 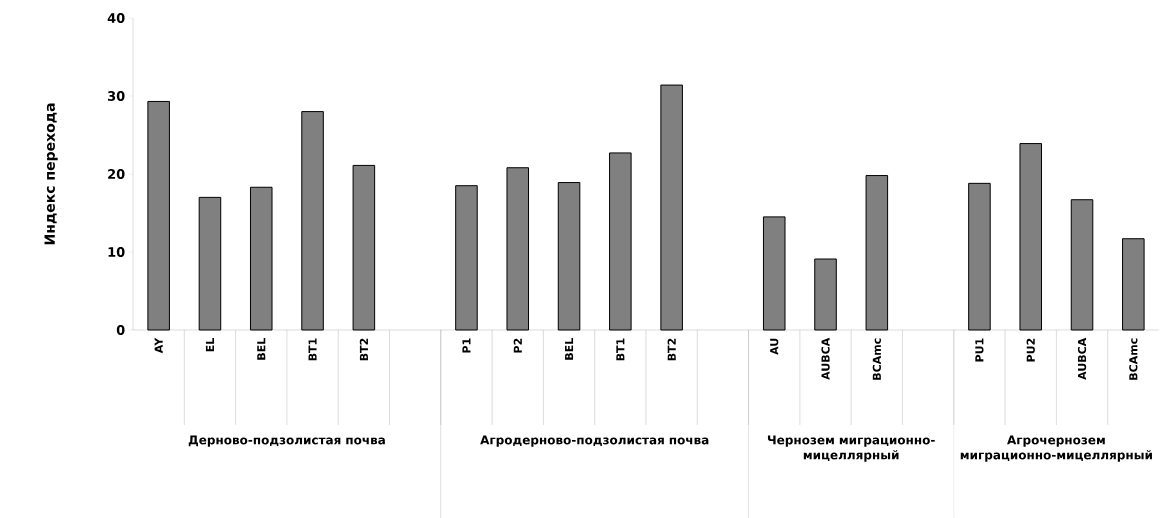 I want to click on x-tick-label: AU, so click(x=774, y=346).